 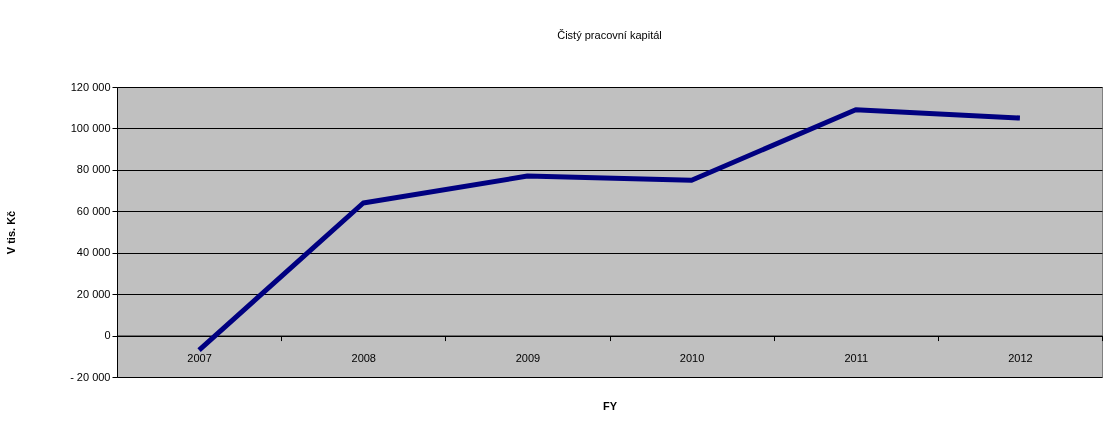 What do you see at coordinates (692, 358) in the screenshot?
I see `x-tick-label: 2010` at bounding box center [692, 358].